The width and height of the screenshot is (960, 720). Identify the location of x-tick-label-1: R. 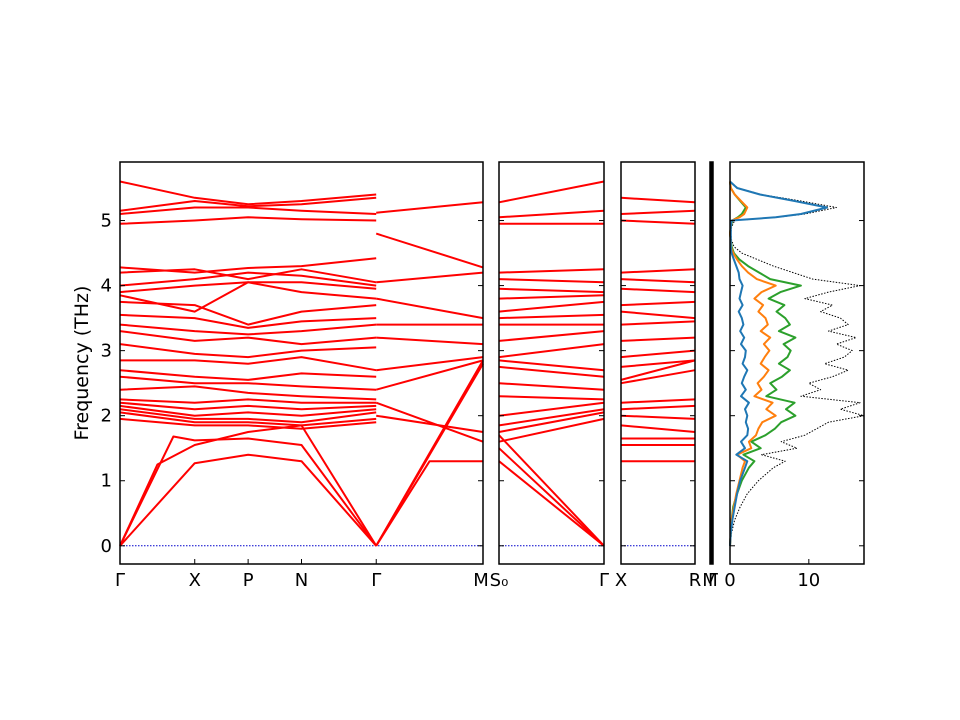
(695, 580).